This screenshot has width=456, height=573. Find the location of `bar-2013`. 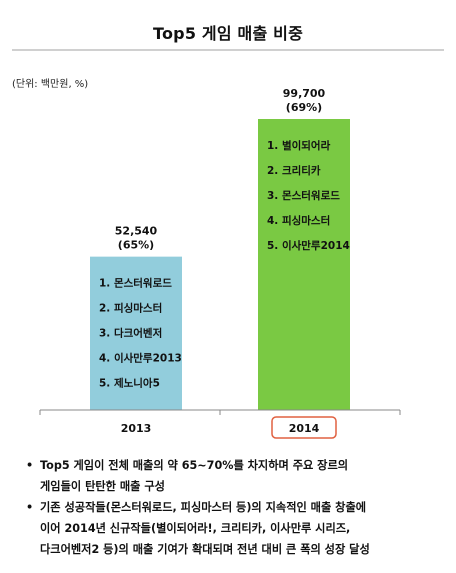

bar-2013 is located at coordinates (136, 333).